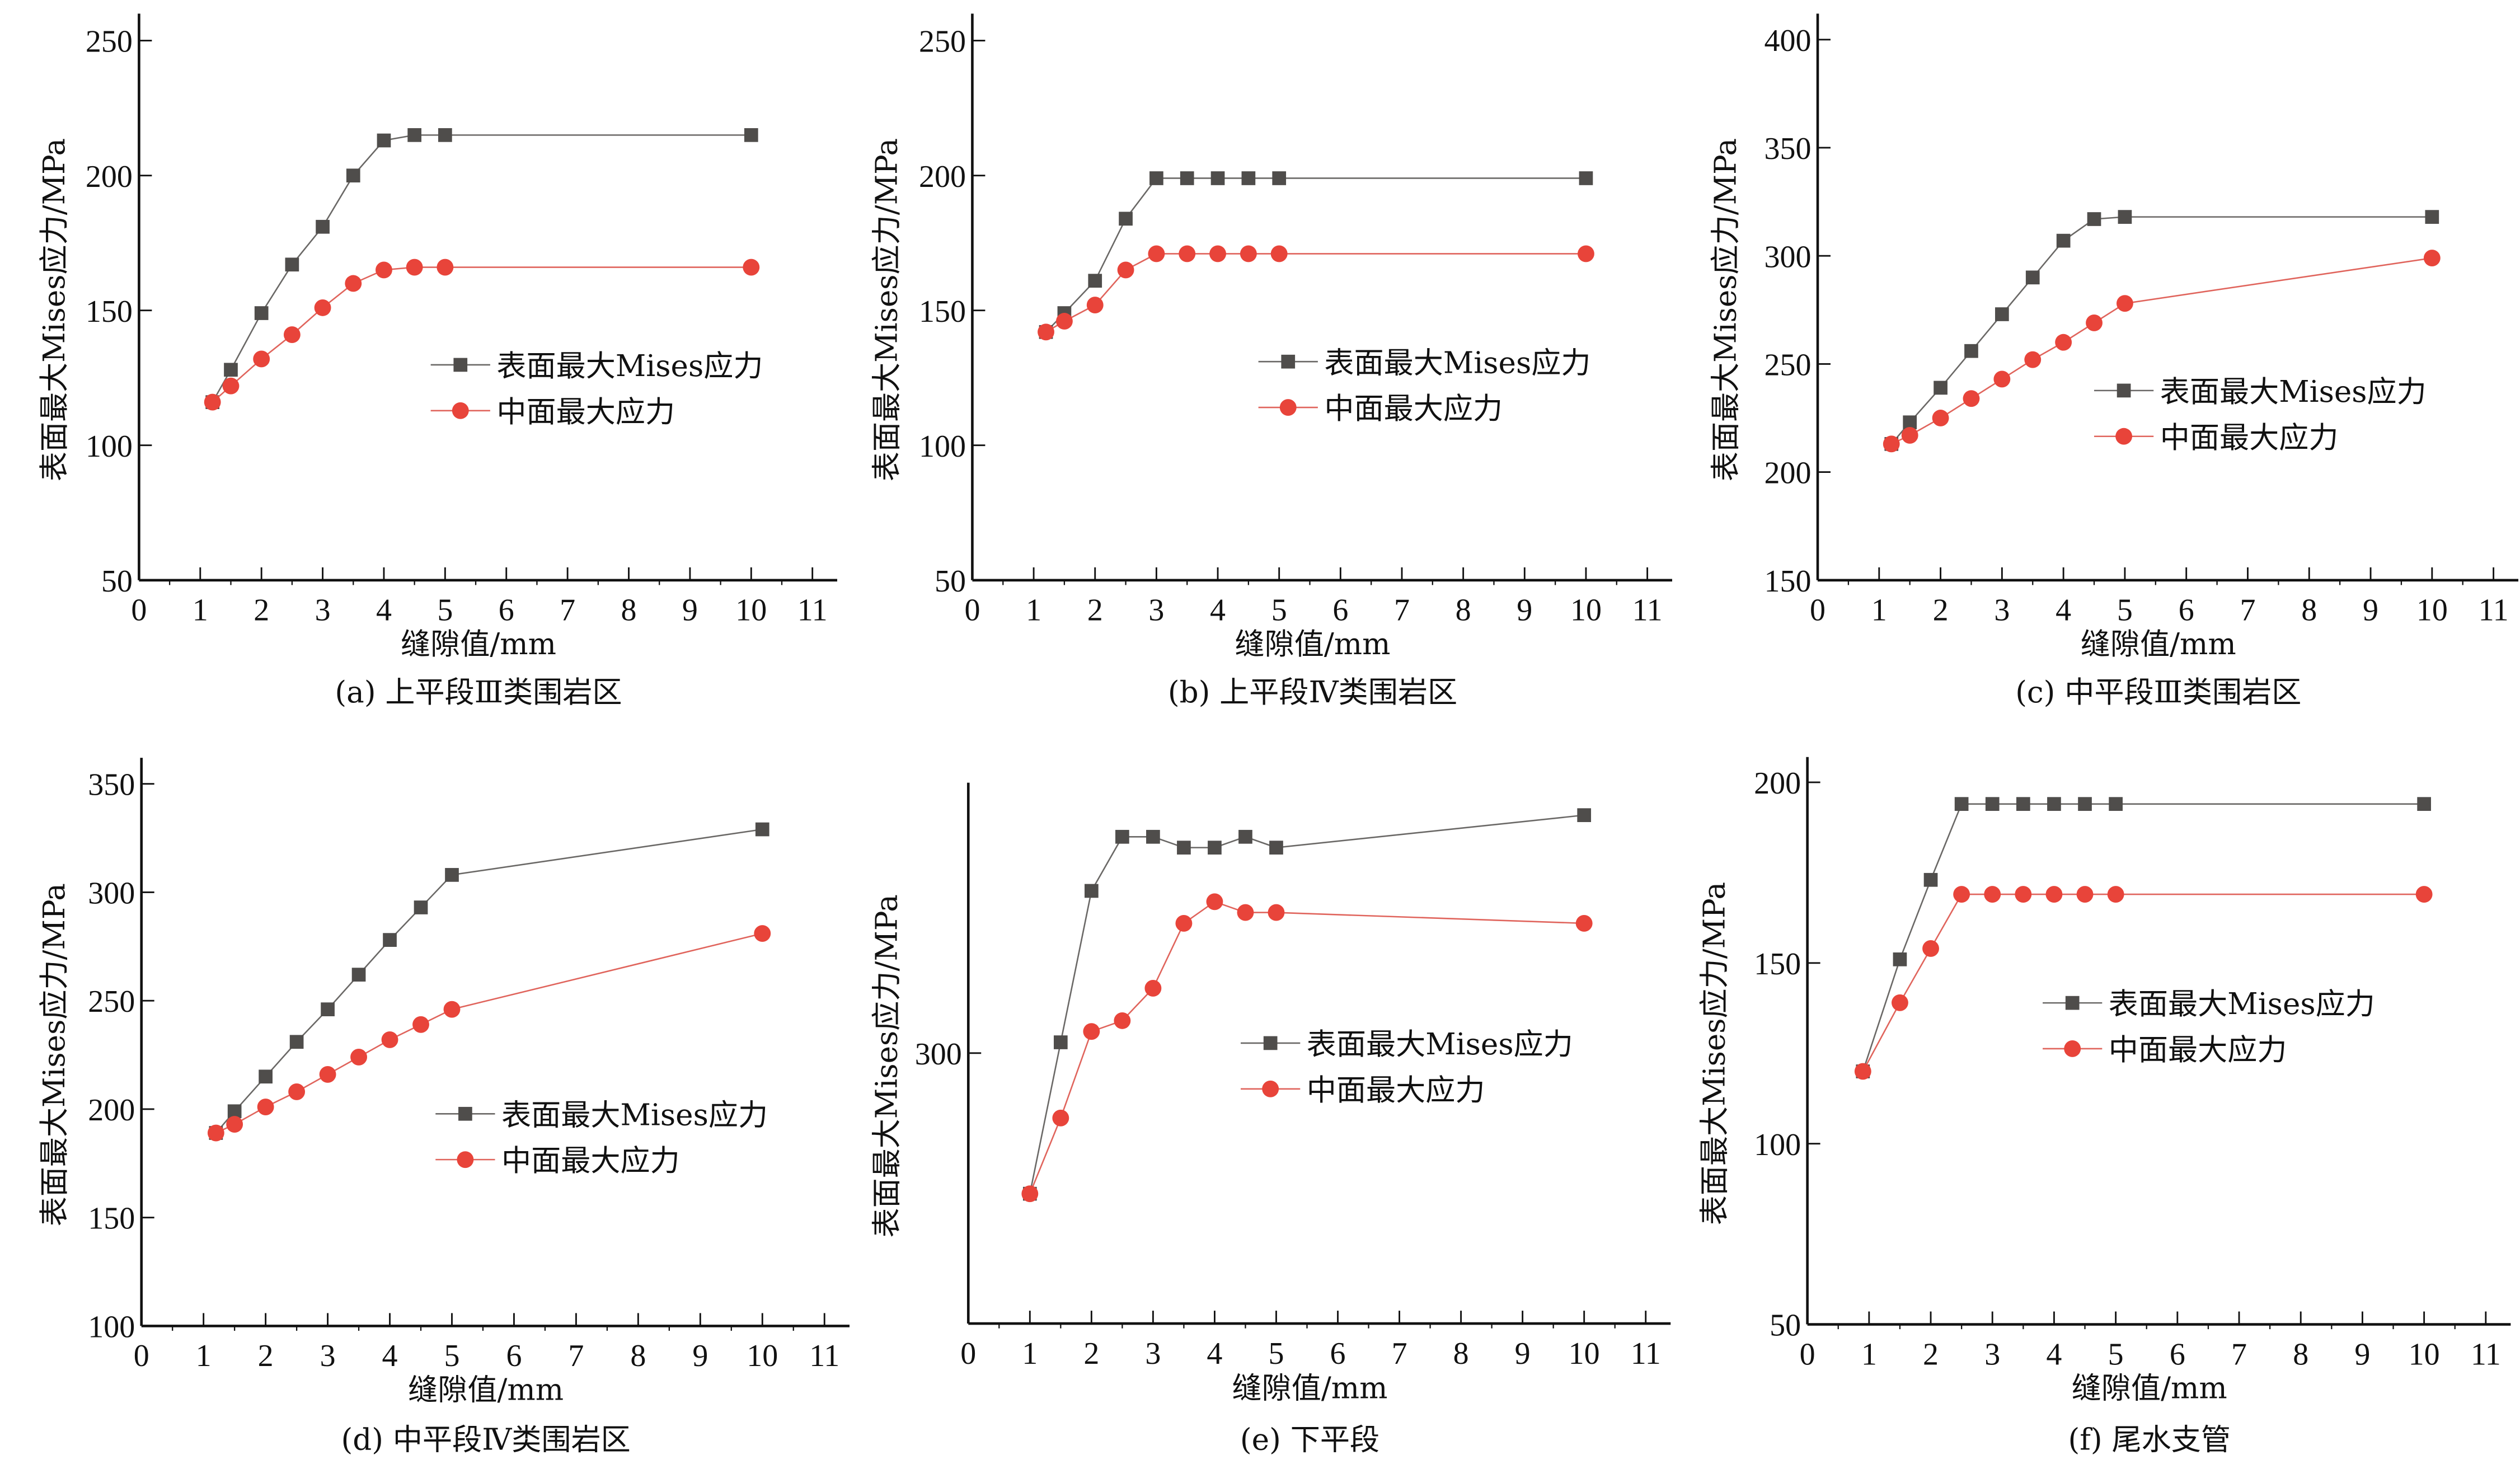  I want to click on x-tick-label: 8, so click(2309, 610).